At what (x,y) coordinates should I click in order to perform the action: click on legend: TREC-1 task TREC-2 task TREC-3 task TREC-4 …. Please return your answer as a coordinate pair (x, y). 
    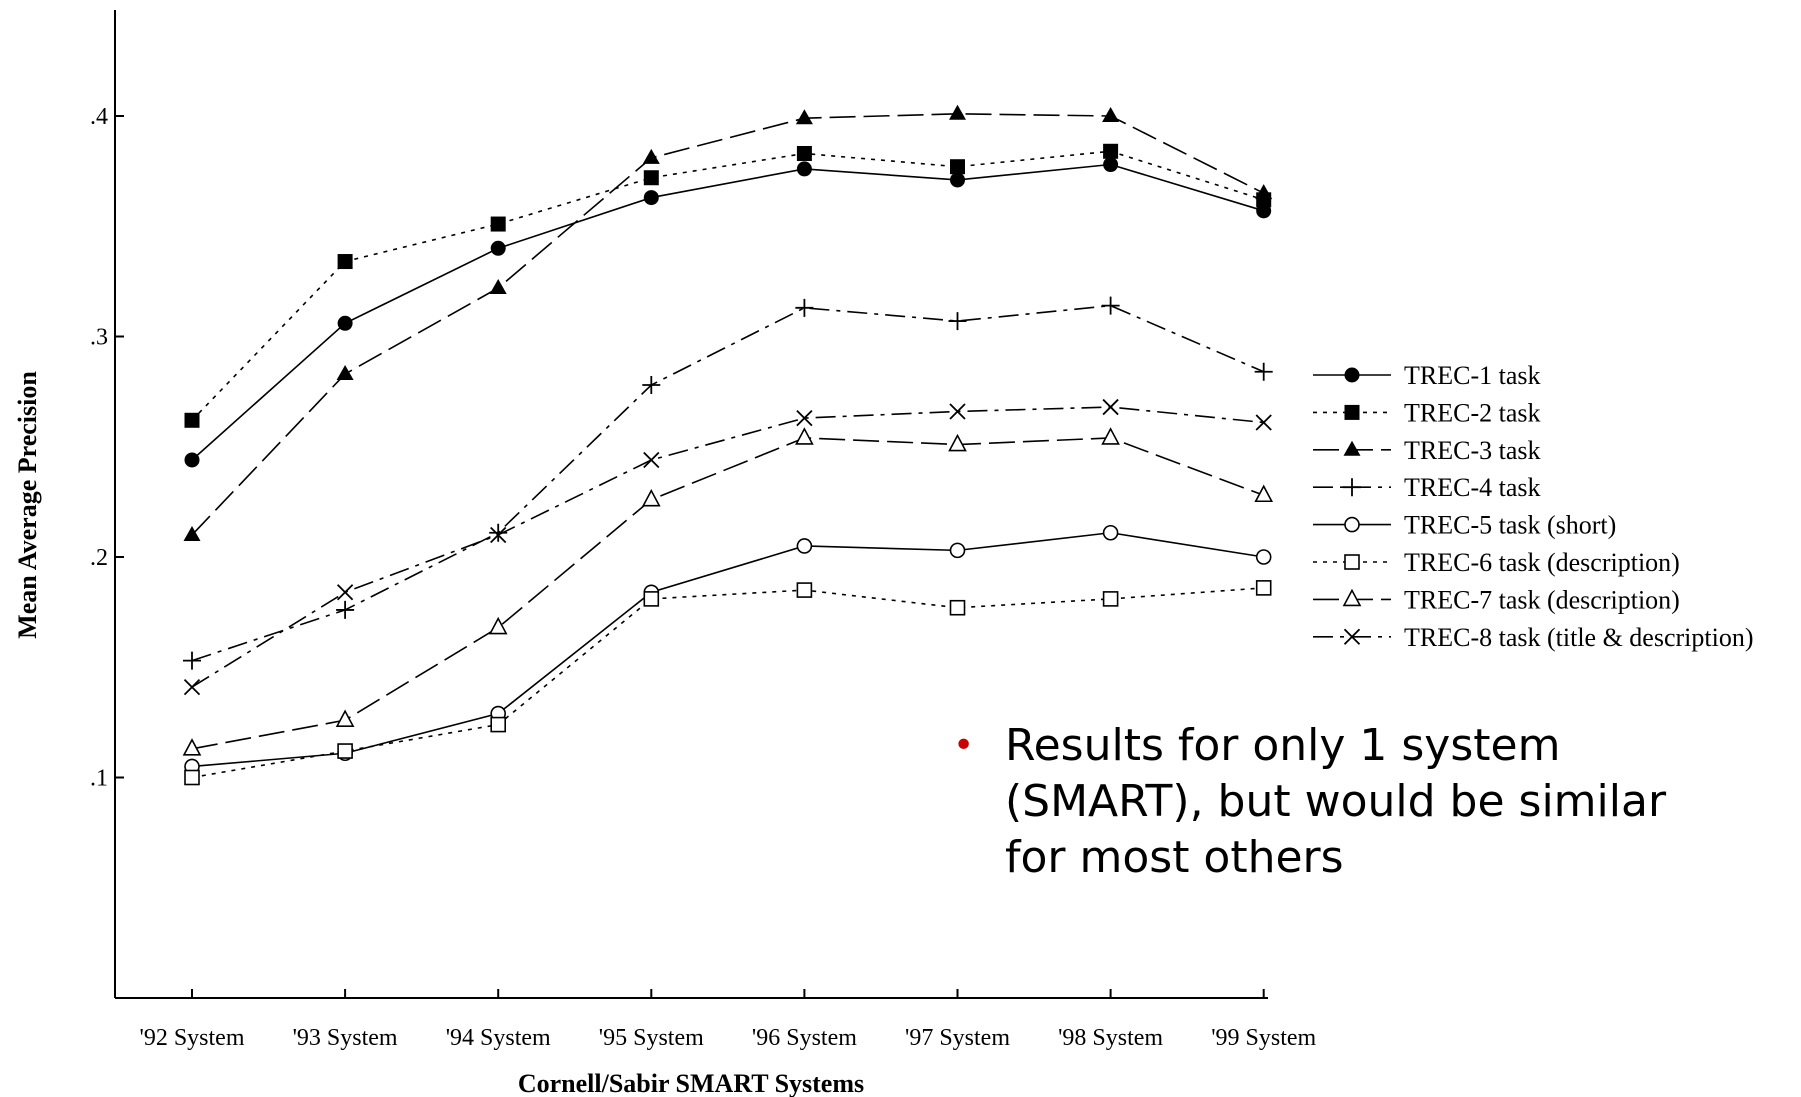
    Looking at the image, I should click on (1533, 506).